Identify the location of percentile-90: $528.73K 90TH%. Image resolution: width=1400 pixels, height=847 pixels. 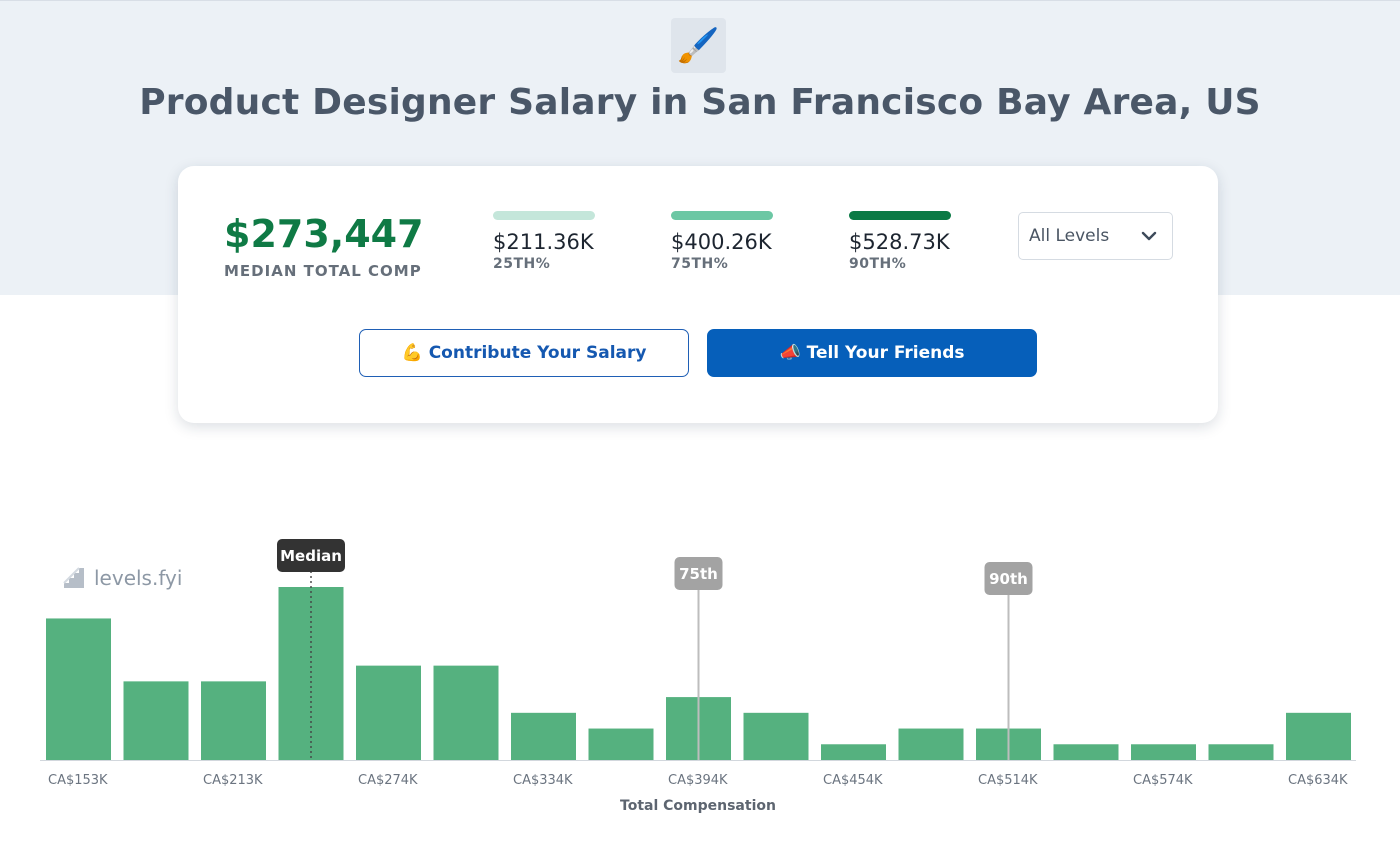
(900, 241).